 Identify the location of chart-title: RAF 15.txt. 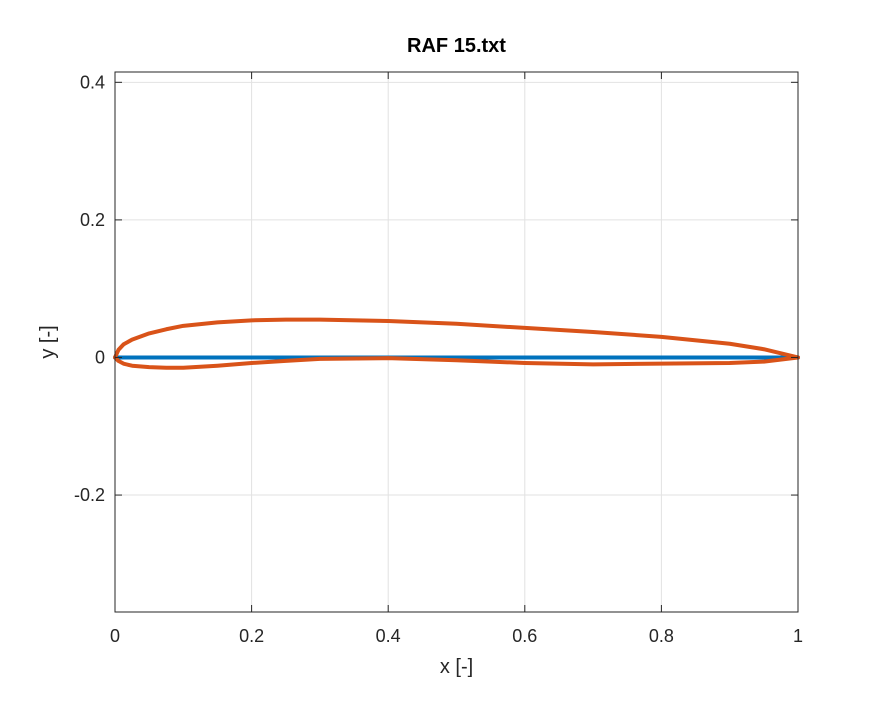
(456, 46).